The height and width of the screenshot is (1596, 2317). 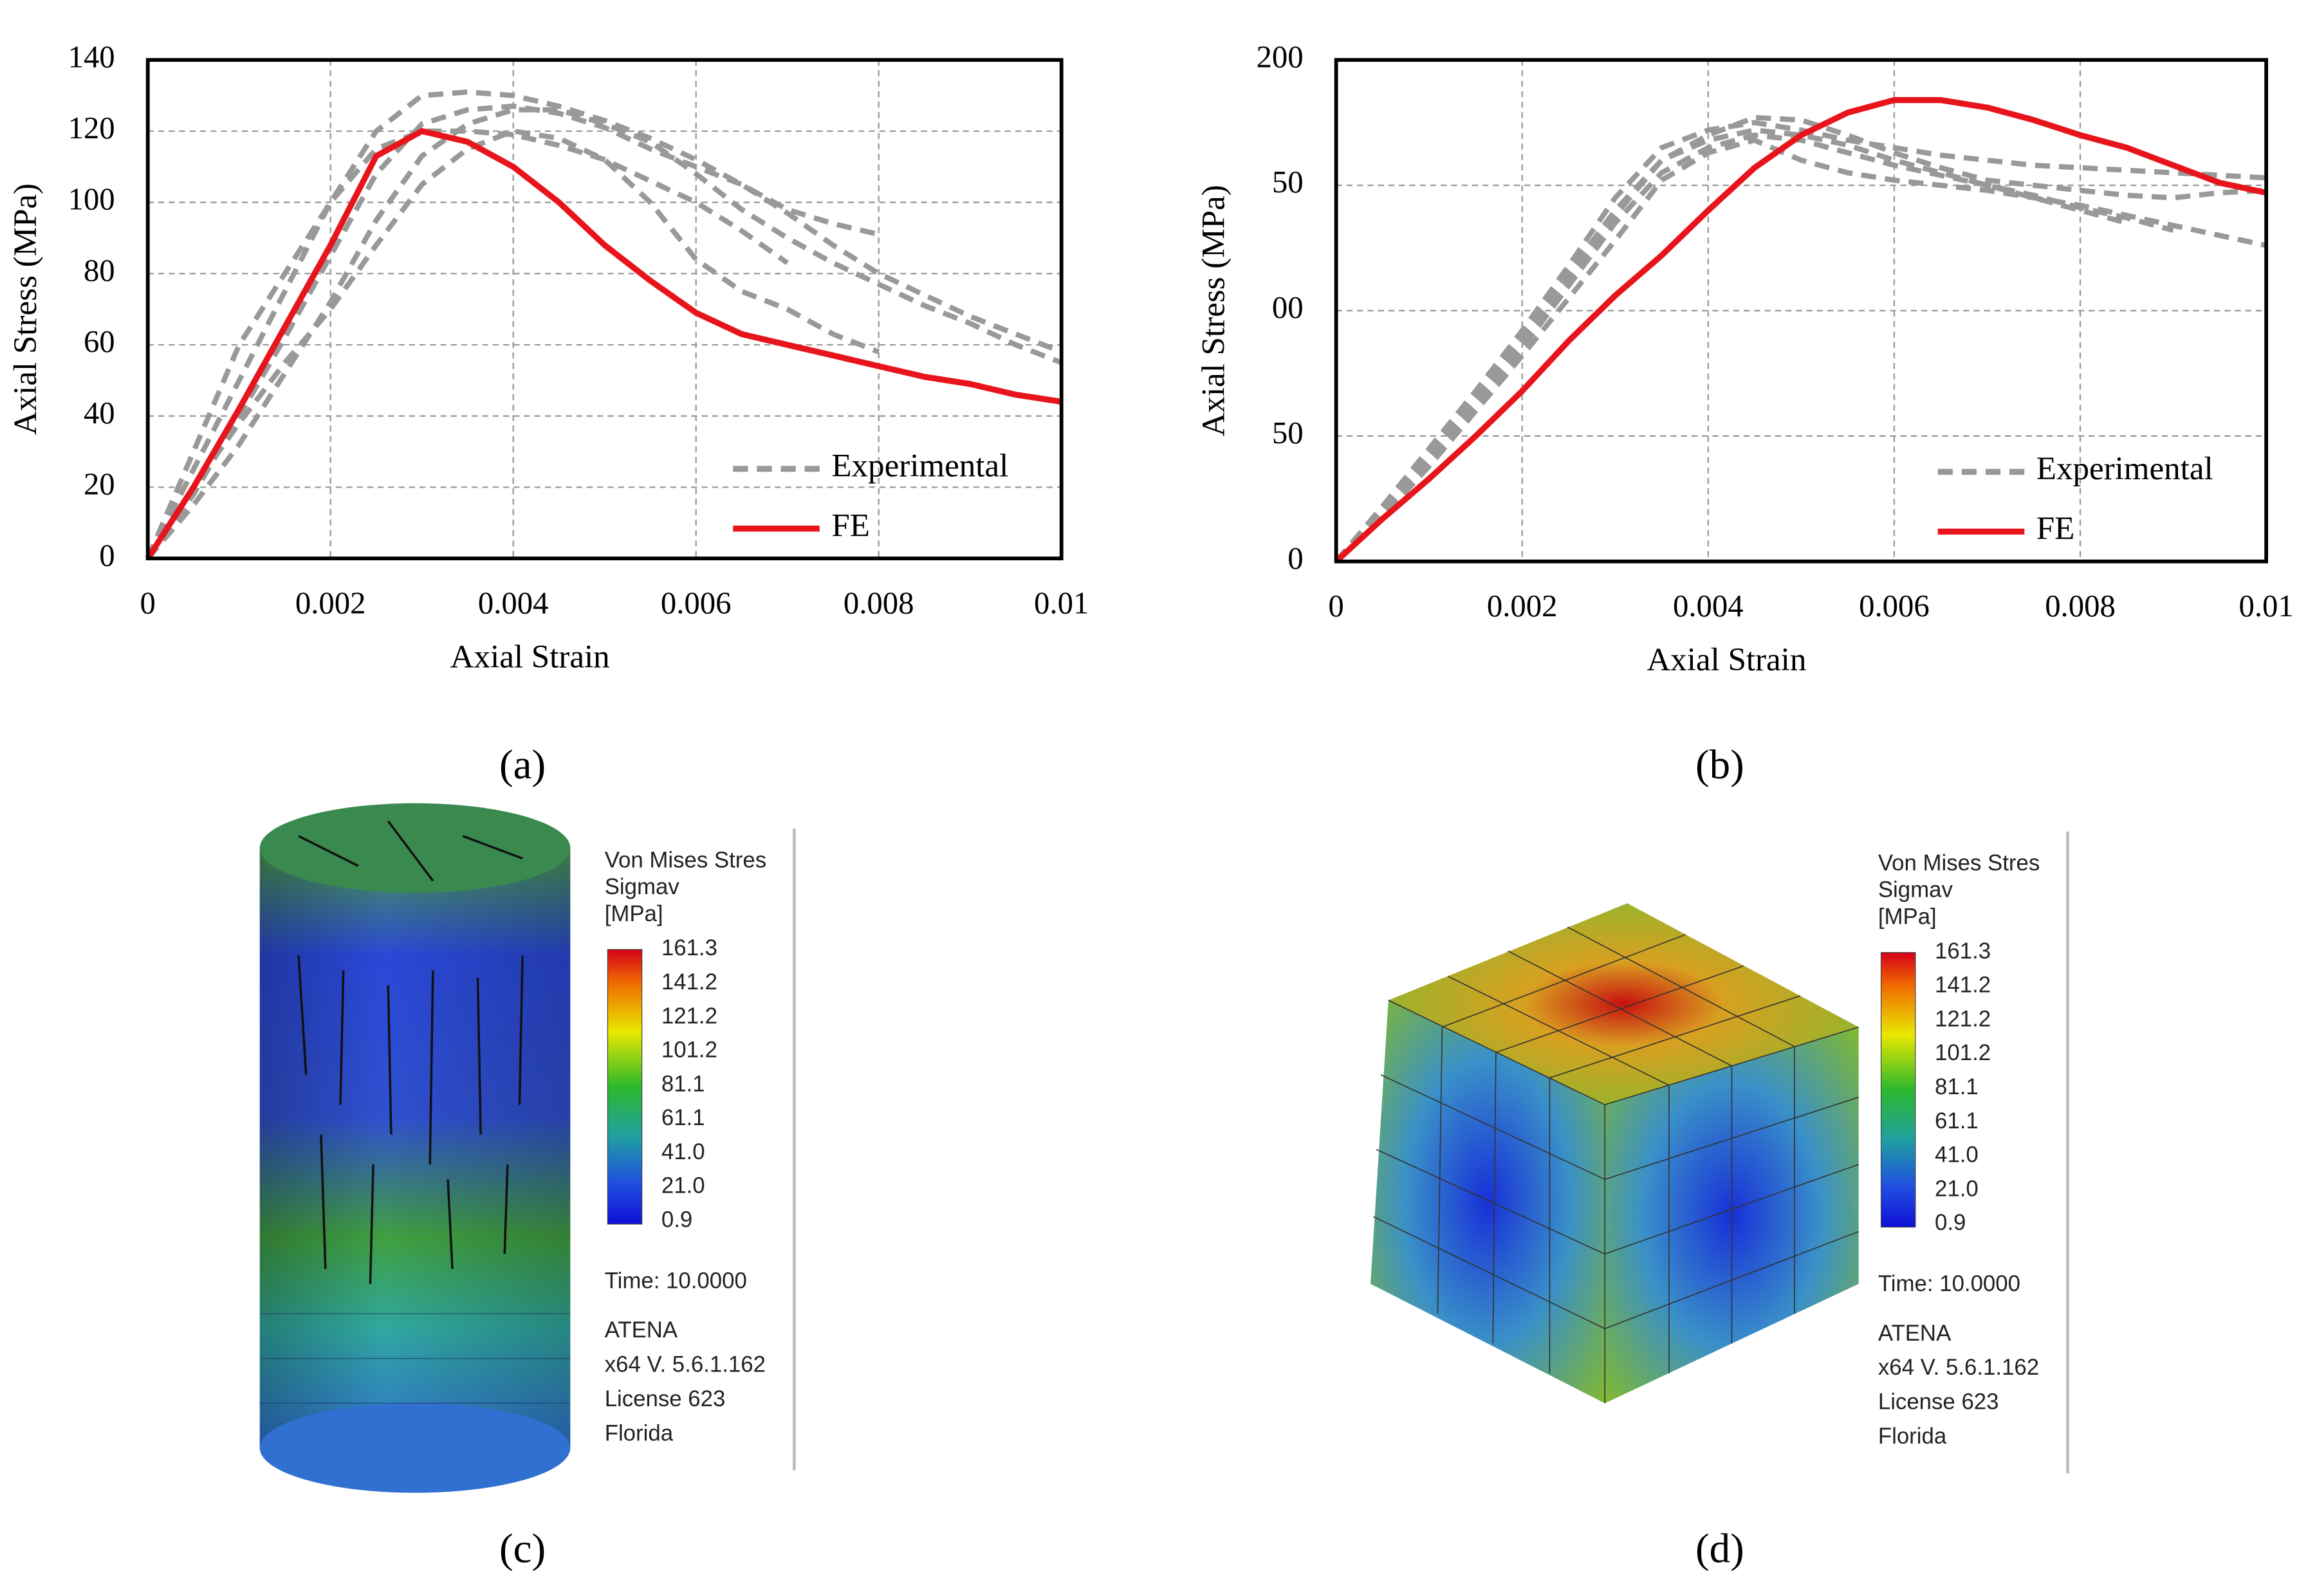 What do you see at coordinates (522, 765) in the screenshot?
I see `caption: (a)` at bounding box center [522, 765].